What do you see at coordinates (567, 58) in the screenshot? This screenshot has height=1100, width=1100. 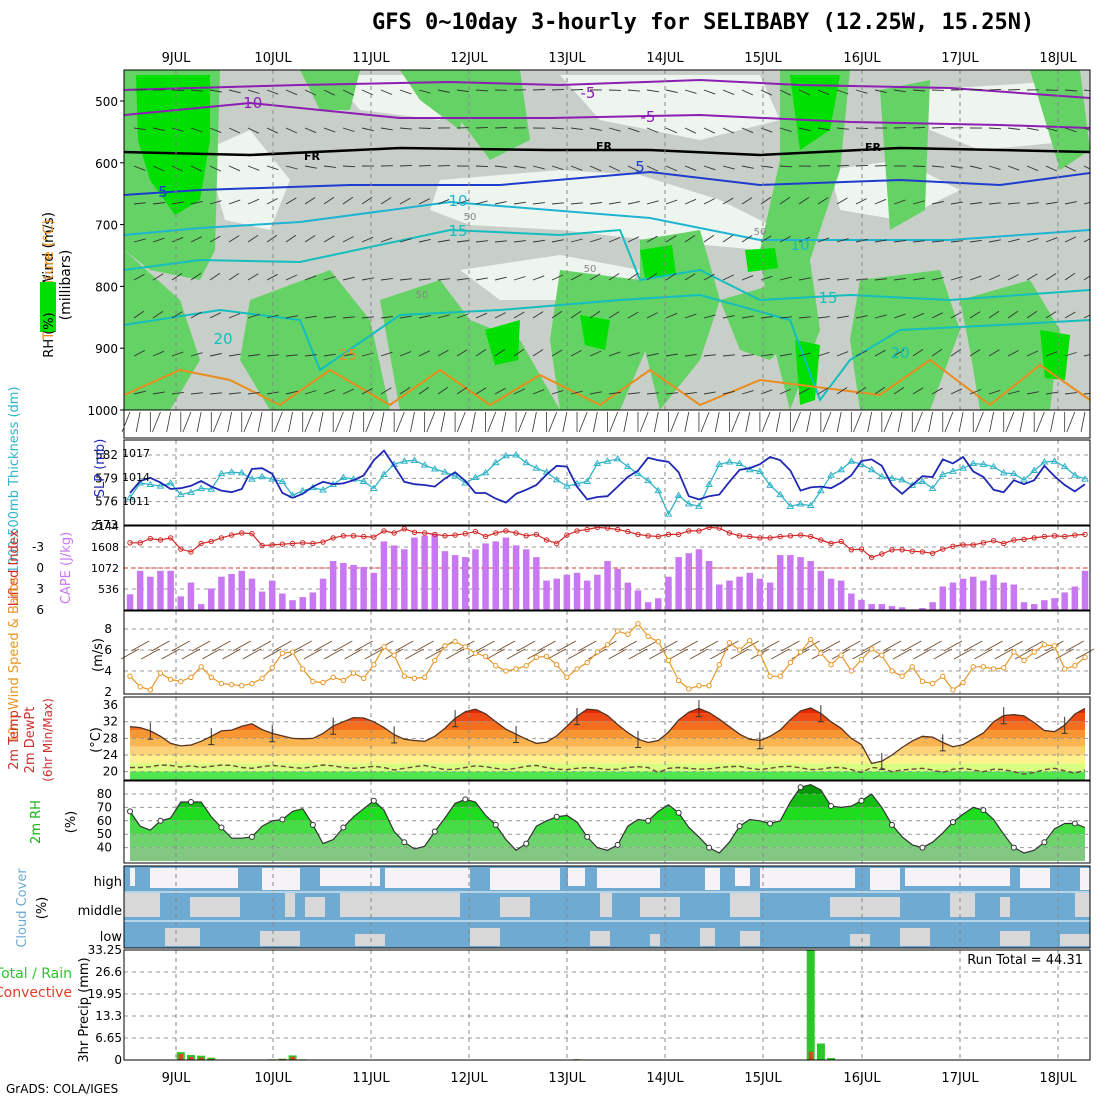 I see `xlabel-top-13JUL: 13JUL` at bounding box center [567, 58].